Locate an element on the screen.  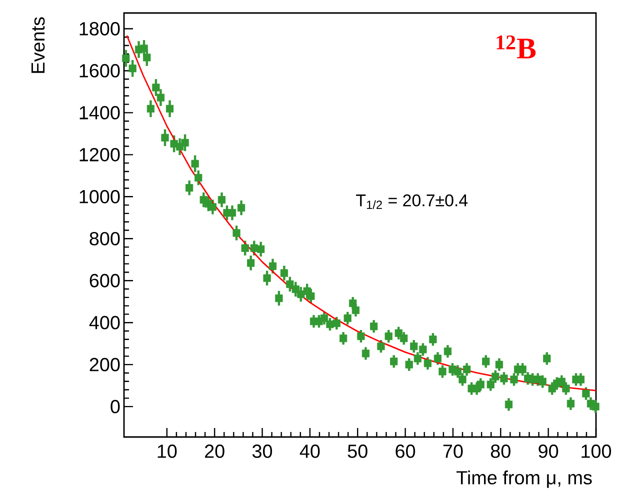
y-tick-label: 400 is located at coordinates (104, 323).